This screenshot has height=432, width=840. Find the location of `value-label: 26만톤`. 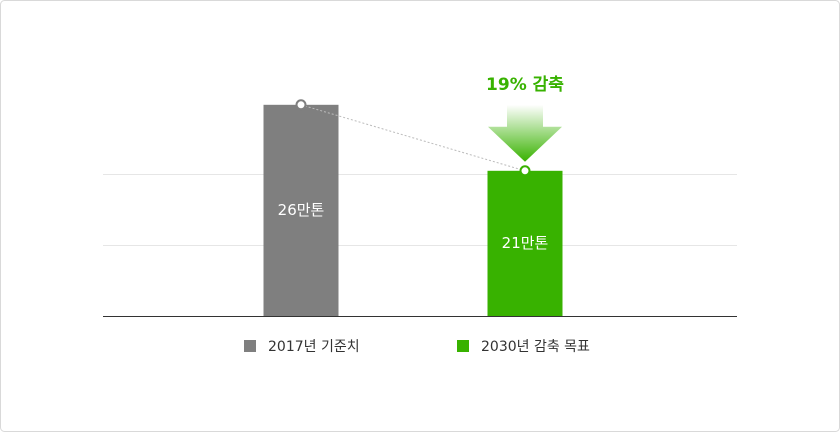

value-label: 26만톤 is located at coordinates (301, 210).